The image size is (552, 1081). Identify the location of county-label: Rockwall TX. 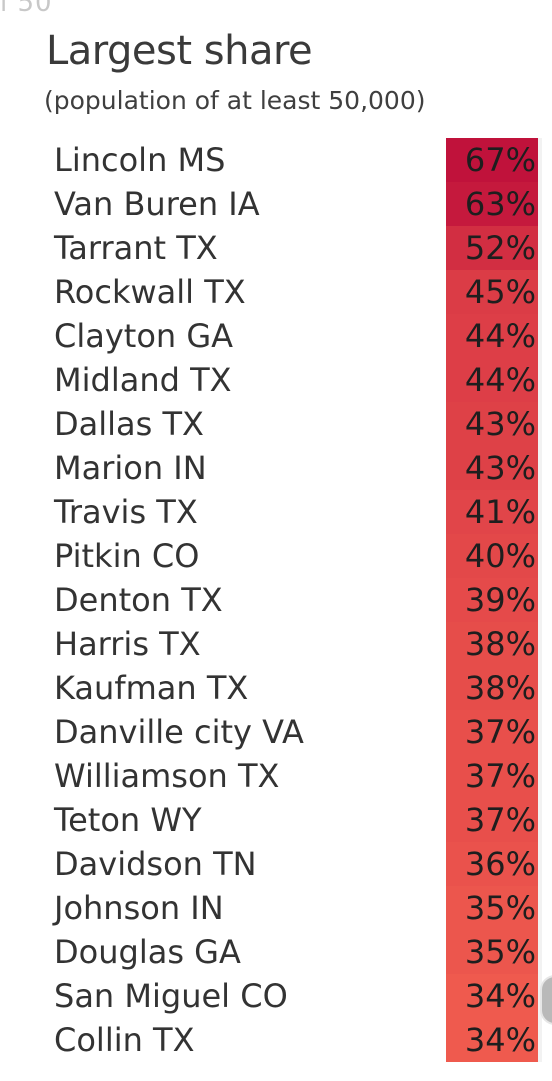
(150, 292).